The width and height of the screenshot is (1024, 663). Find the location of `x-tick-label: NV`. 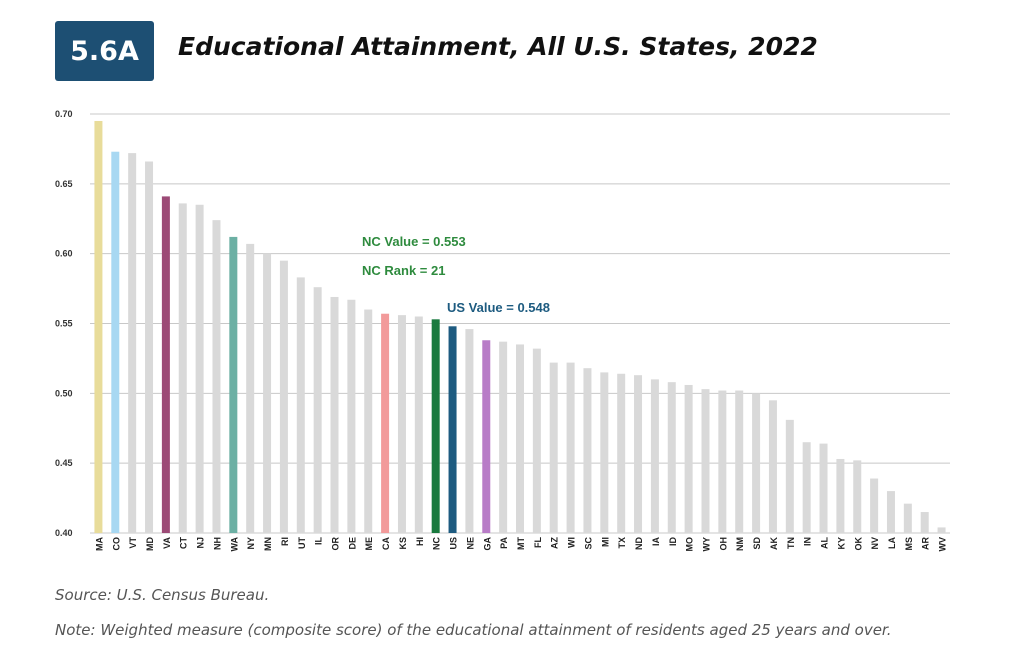

x-tick-label: NV is located at coordinates (875, 543).